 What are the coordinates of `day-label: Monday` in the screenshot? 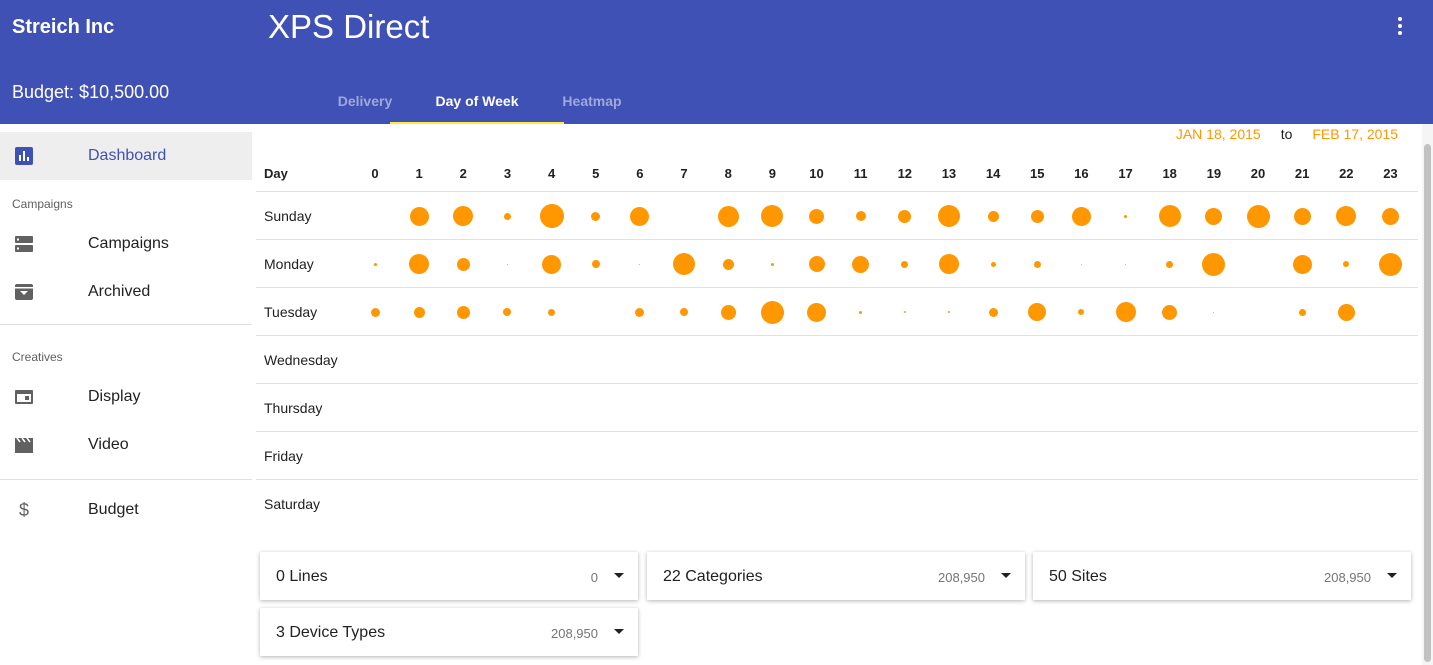 It's located at (289, 264).